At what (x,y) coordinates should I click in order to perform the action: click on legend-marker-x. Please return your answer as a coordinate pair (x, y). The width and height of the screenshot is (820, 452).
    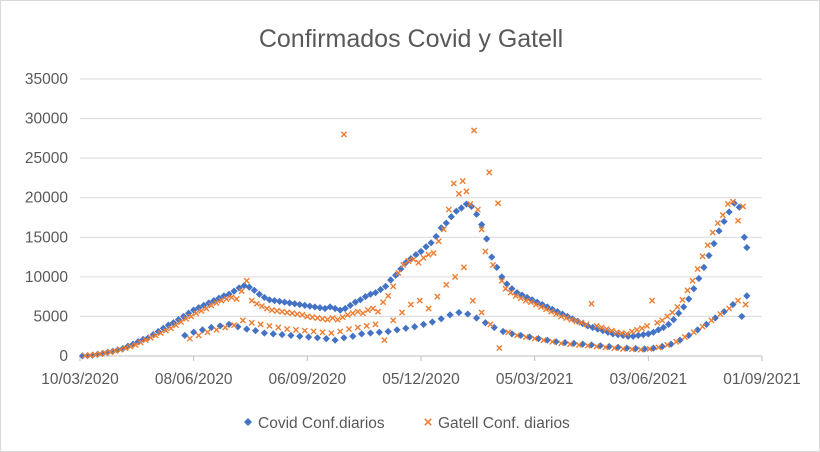
    Looking at the image, I should click on (428, 422).